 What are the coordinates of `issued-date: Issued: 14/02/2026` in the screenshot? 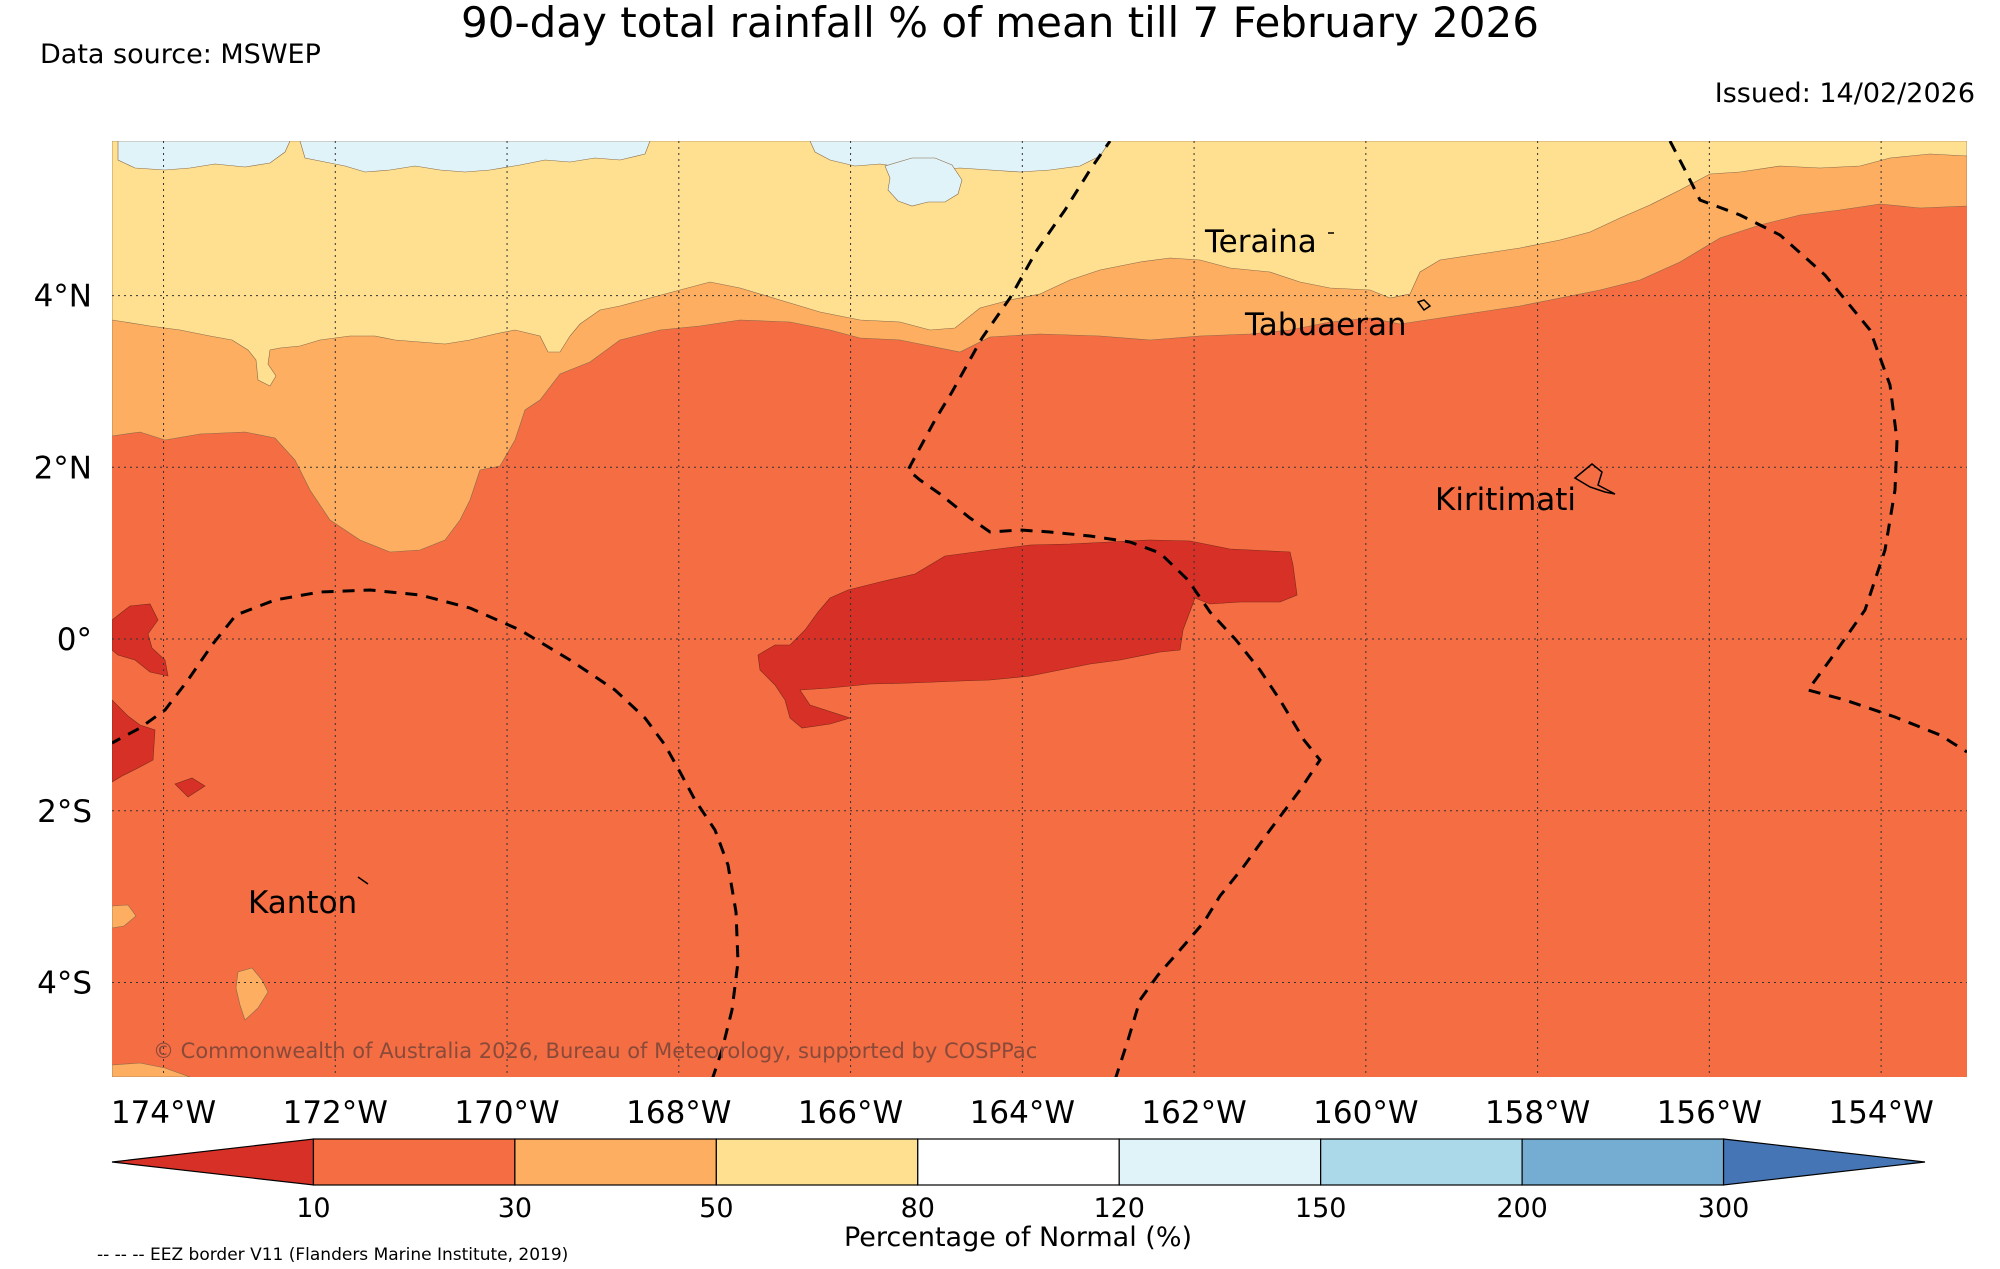 It's located at (1845, 93).